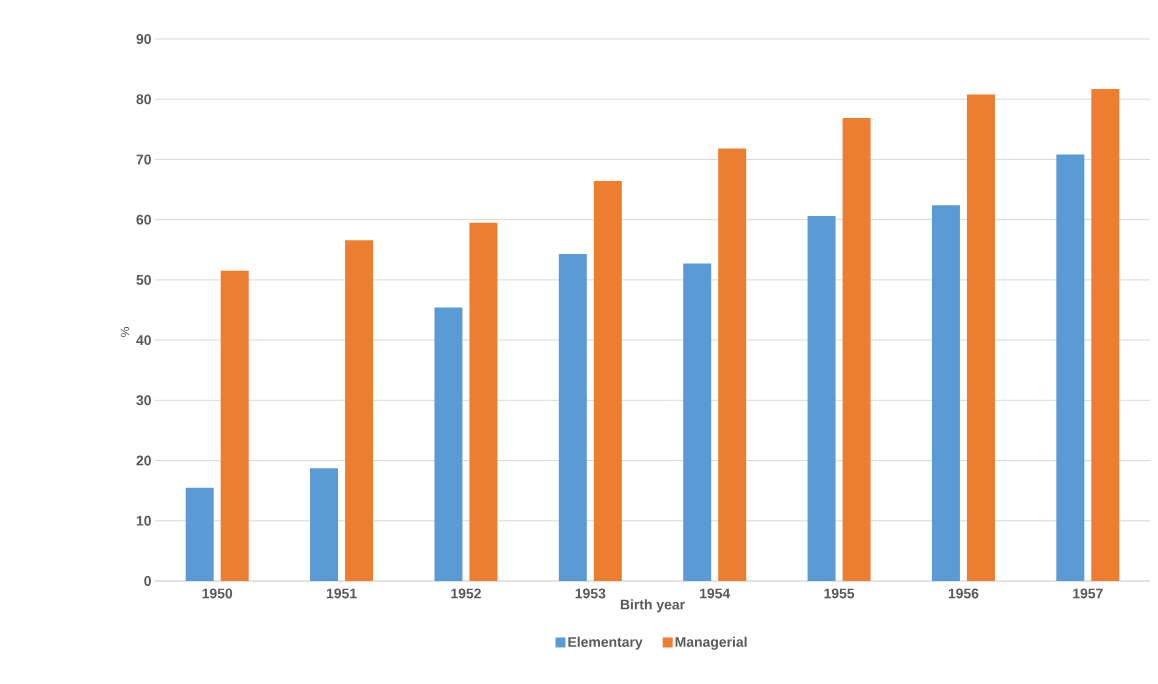 This screenshot has width=1158, height=684. Describe the element at coordinates (125, 332) in the screenshot. I see `y-axis-title: %` at that location.